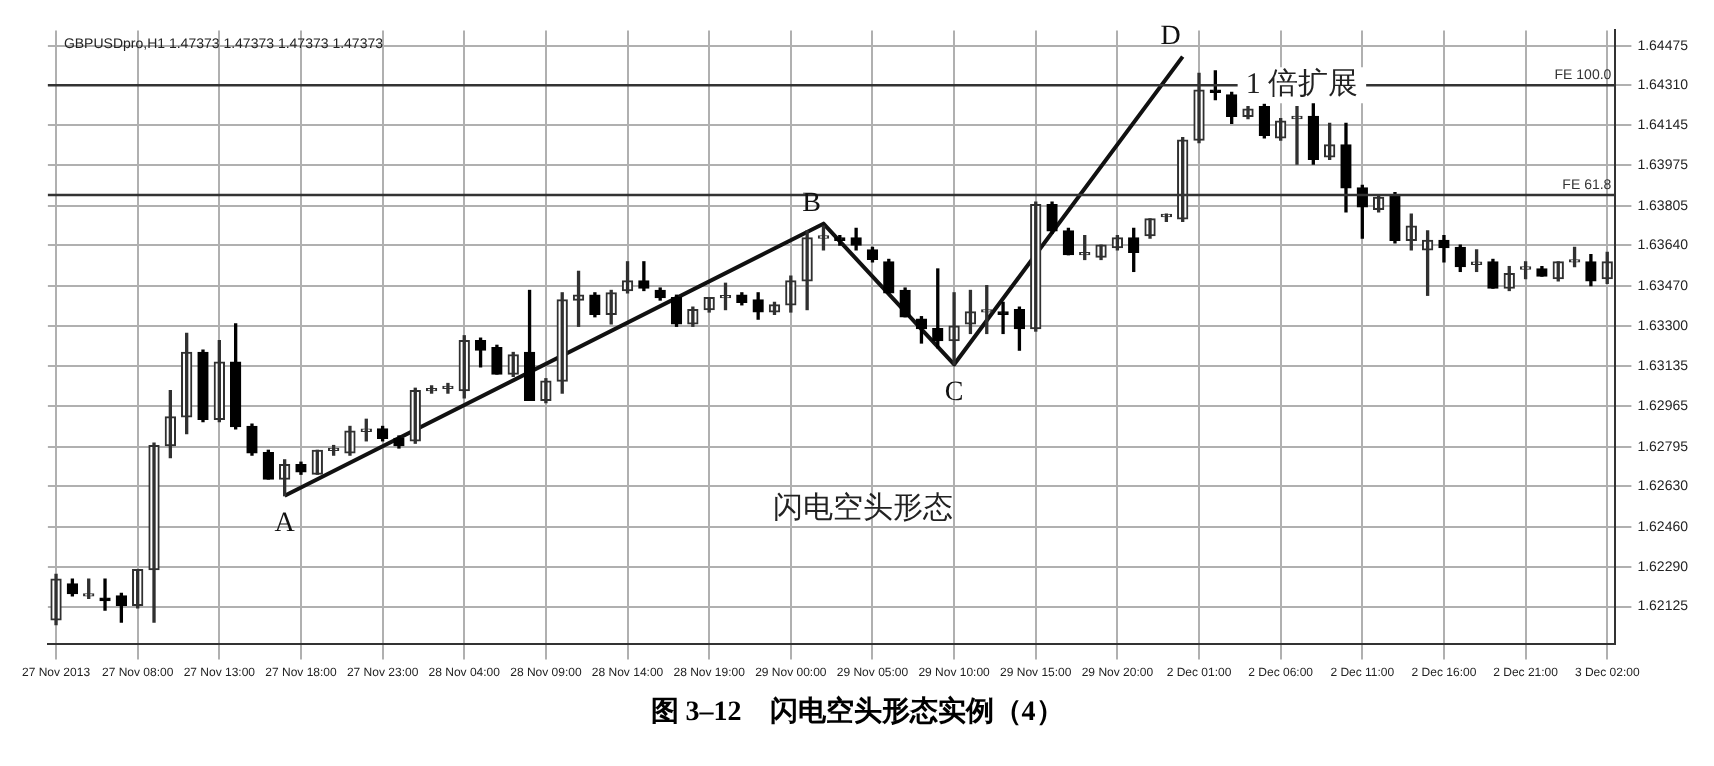 The width and height of the screenshot is (1714, 766). I want to click on data-label: B, so click(811, 204).